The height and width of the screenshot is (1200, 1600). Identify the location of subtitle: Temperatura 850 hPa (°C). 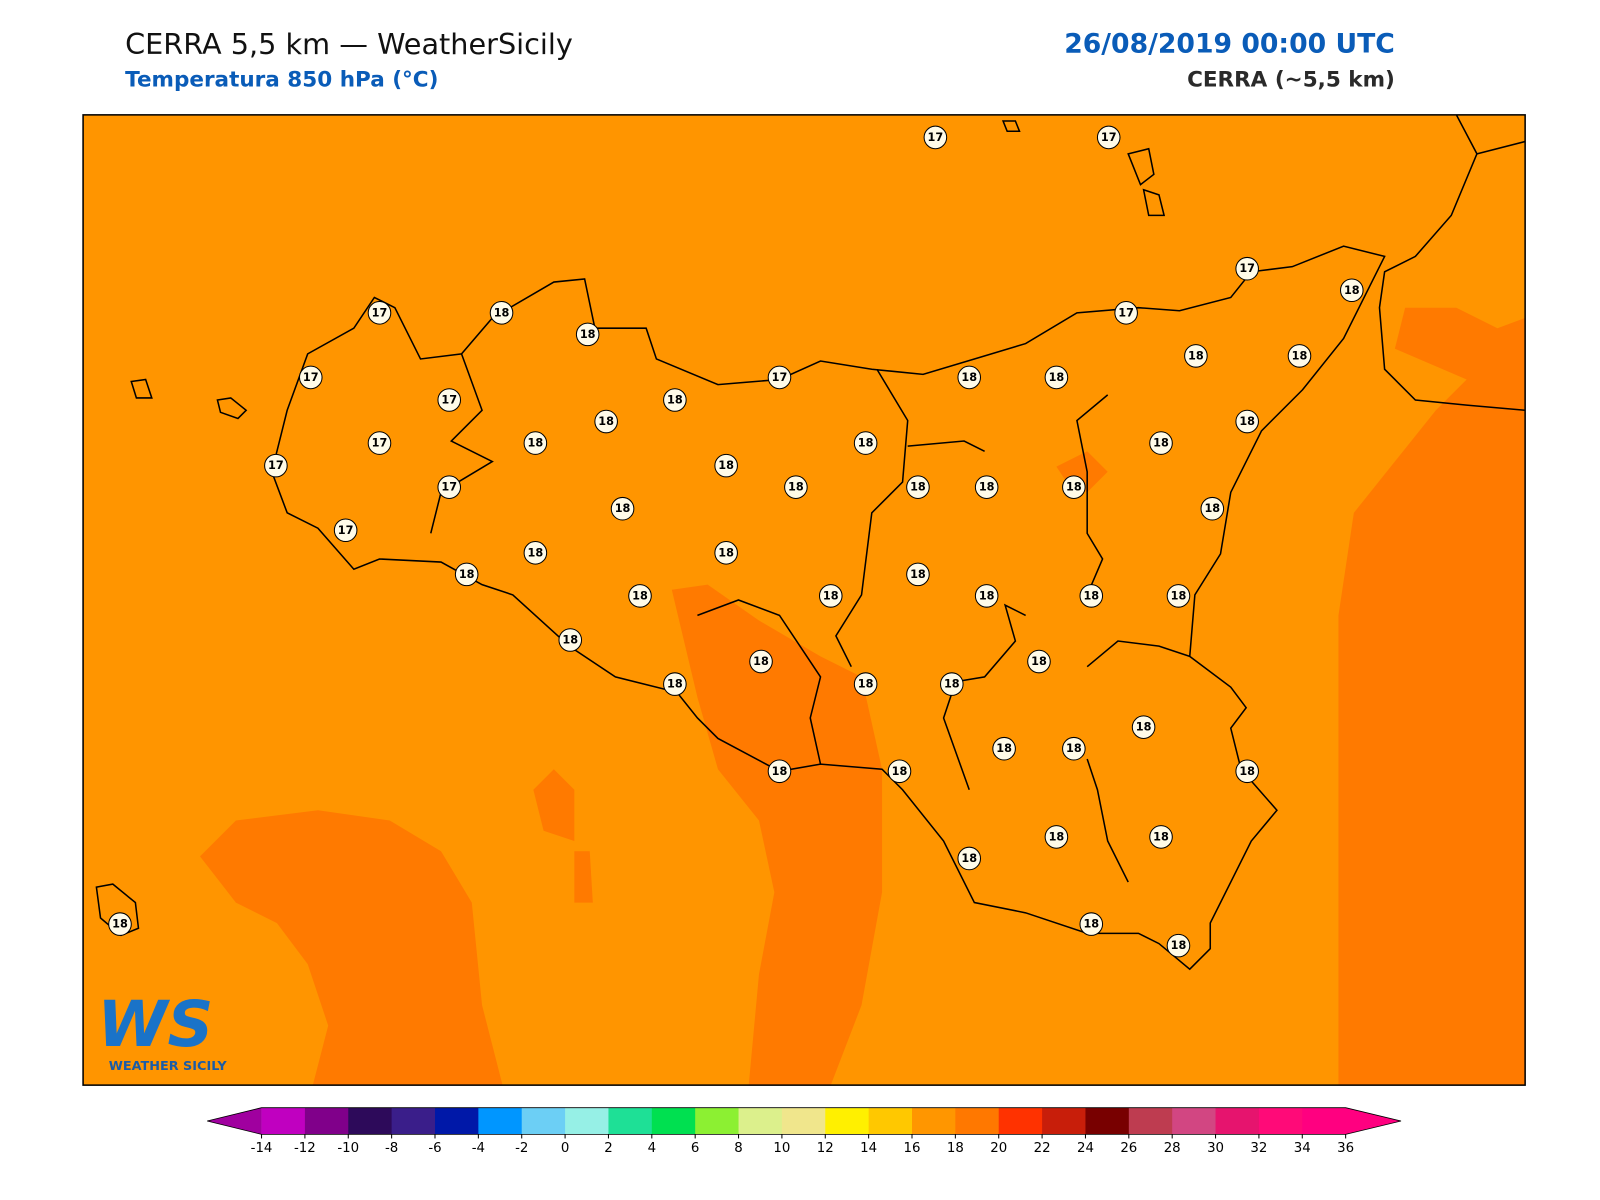
(281, 80).